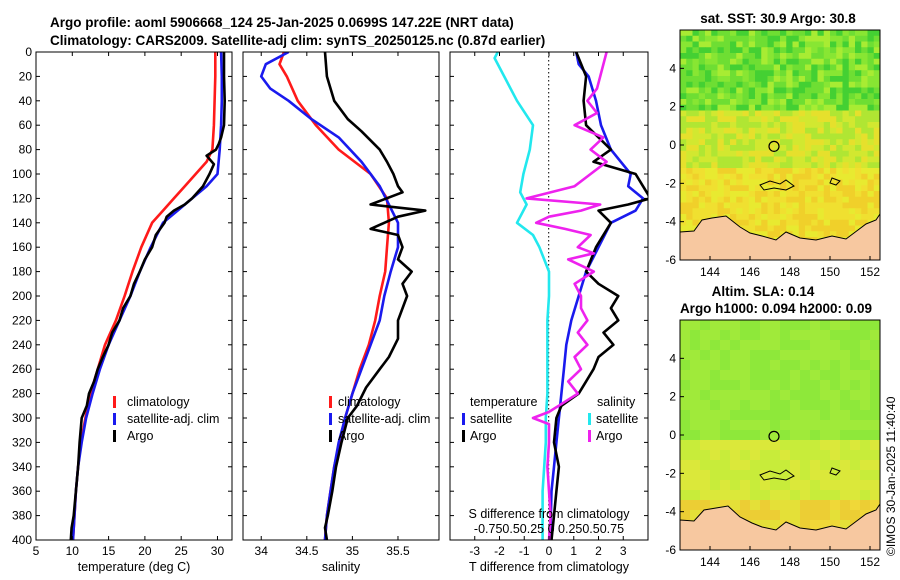 This screenshot has width=900, height=580. What do you see at coordinates (26, 76) in the screenshot?
I see `y-tick-label: 20` at bounding box center [26, 76].